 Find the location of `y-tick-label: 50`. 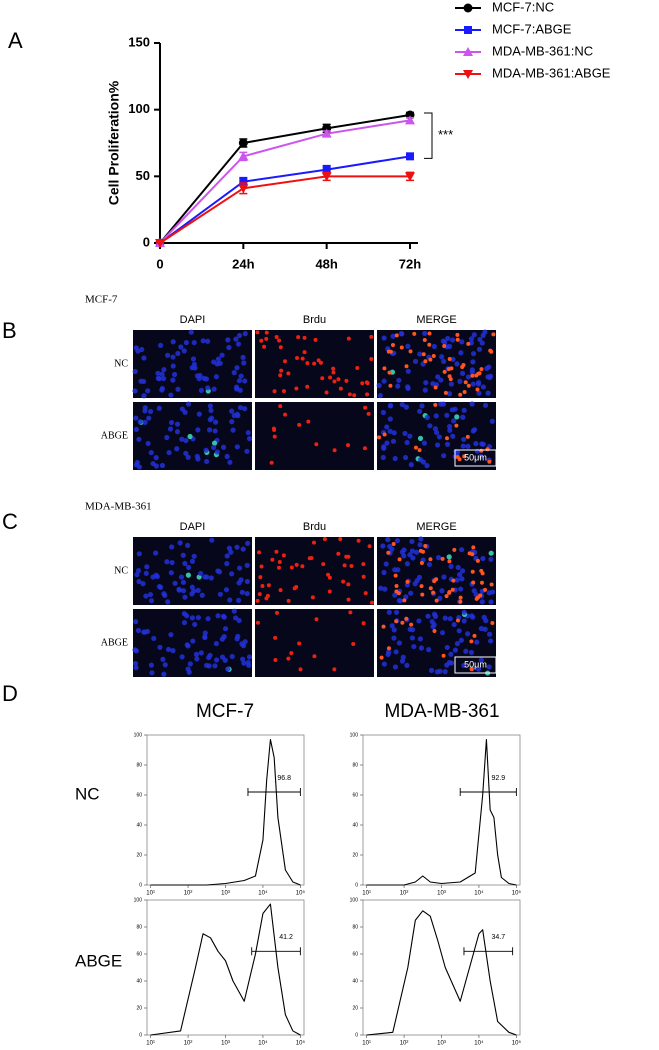

y-tick-label: 50 is located at coordinates (143, 175).